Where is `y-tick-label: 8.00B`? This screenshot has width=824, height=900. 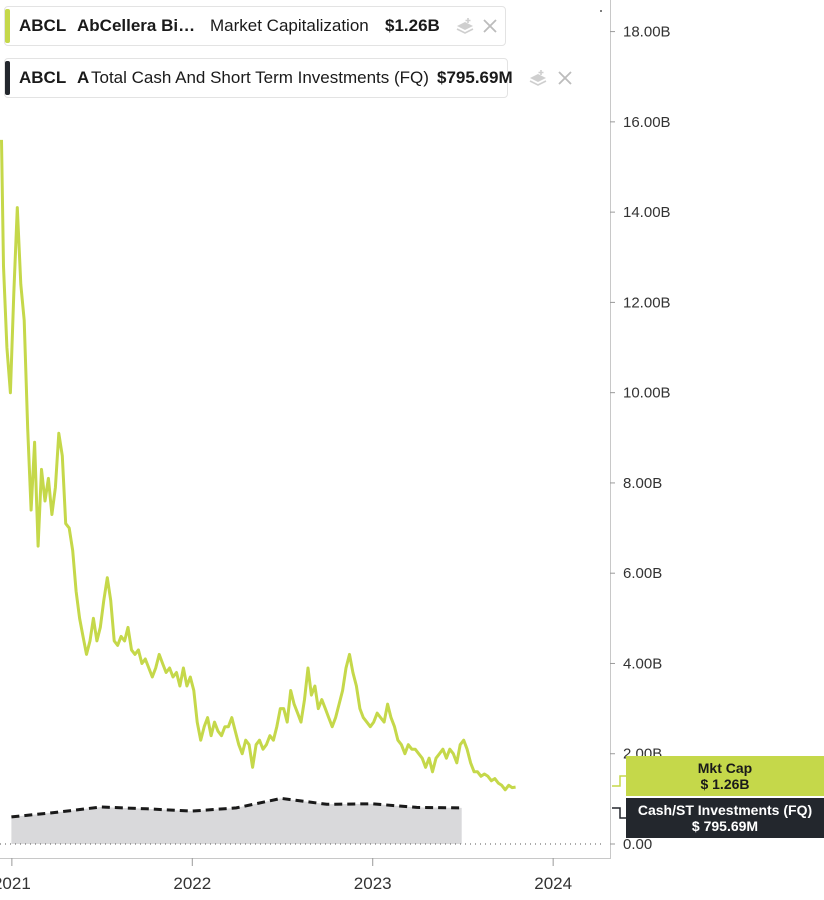
y-tick-label: 8.00B is located at coordinates (642, 483).